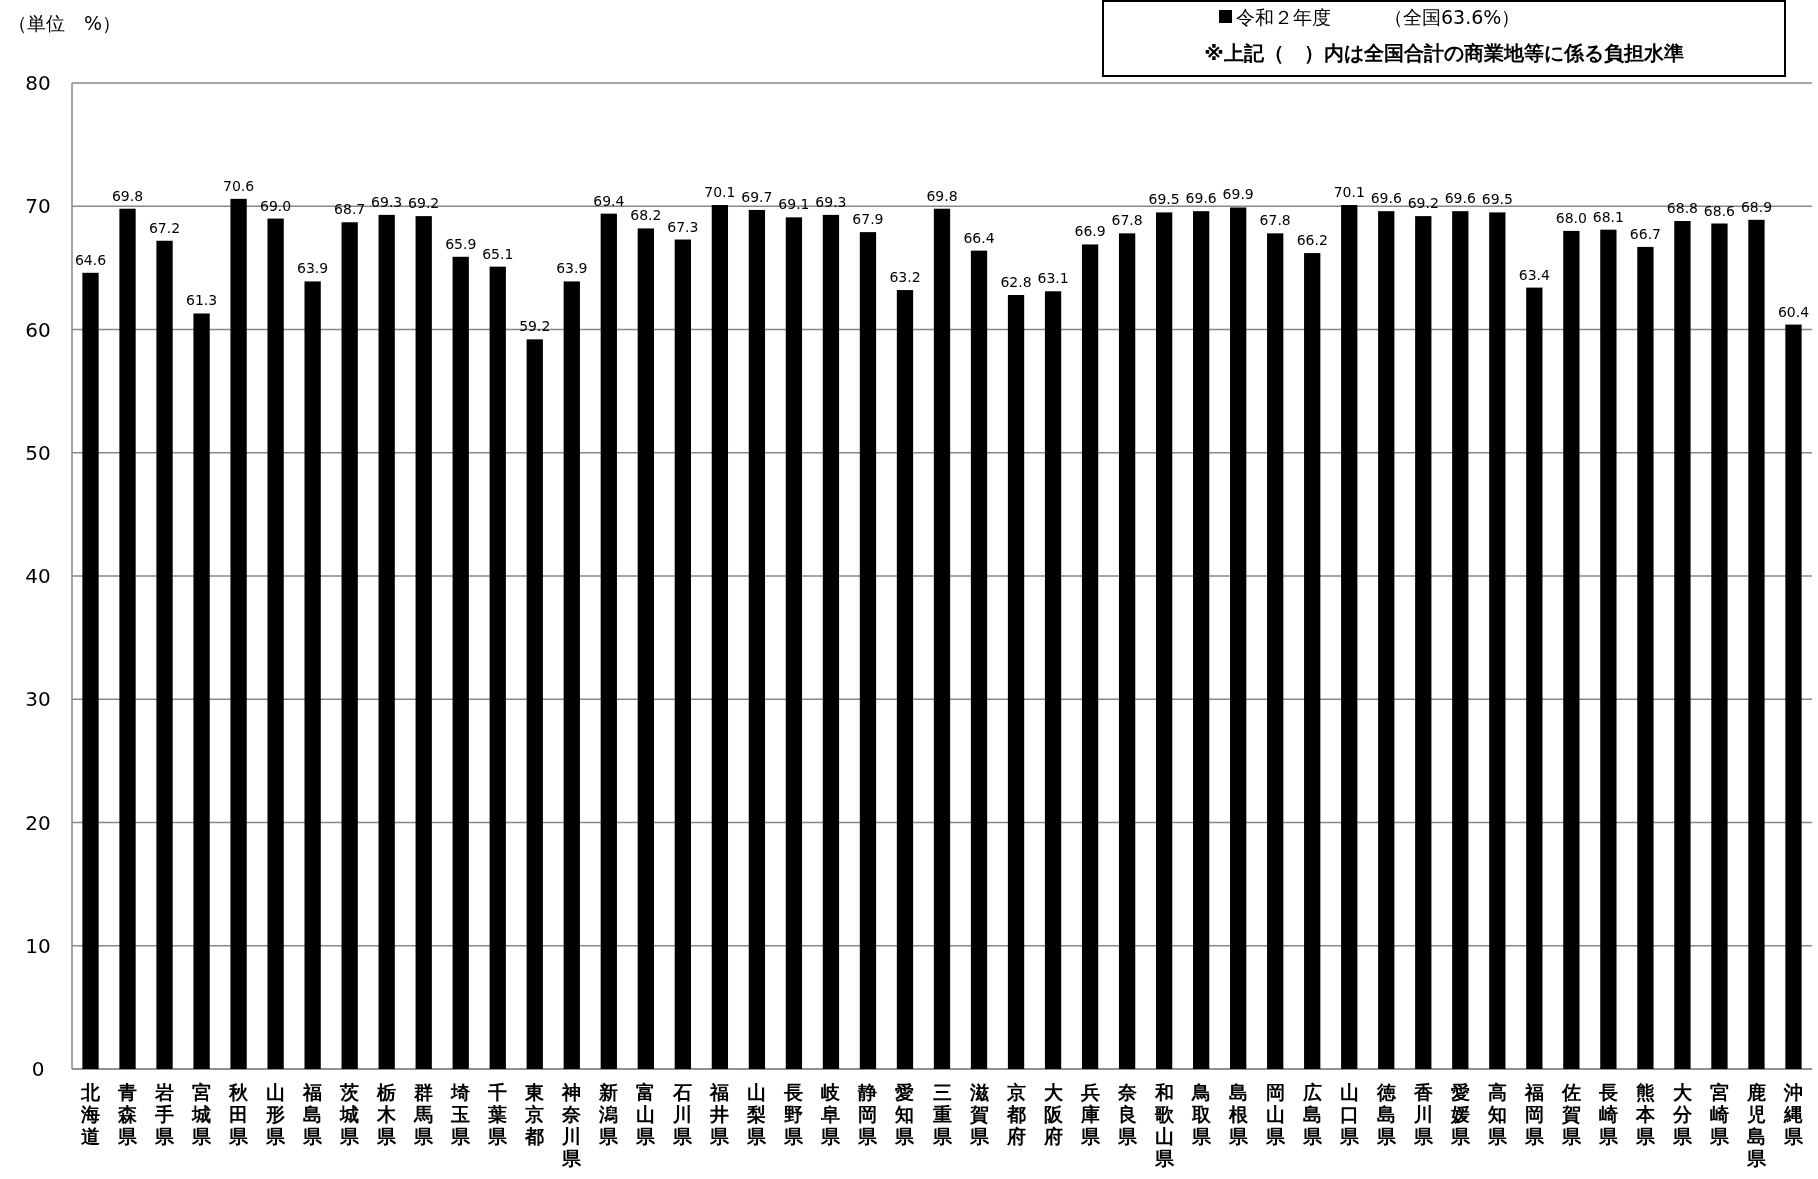 Image resolution: width=1818 pixels, height=1179 pixels. I want to click on data-label: 69.7, so click(757, 196).